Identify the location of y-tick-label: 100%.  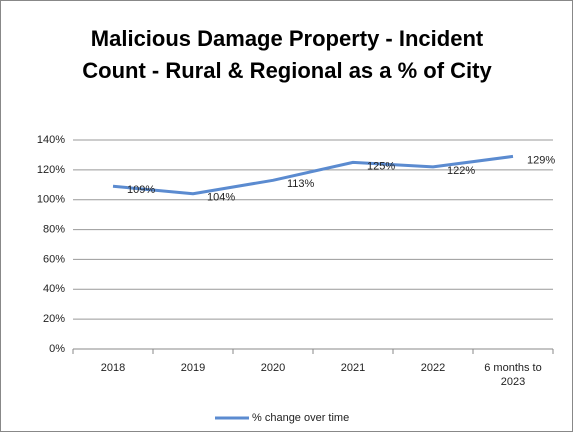
(51, 200).